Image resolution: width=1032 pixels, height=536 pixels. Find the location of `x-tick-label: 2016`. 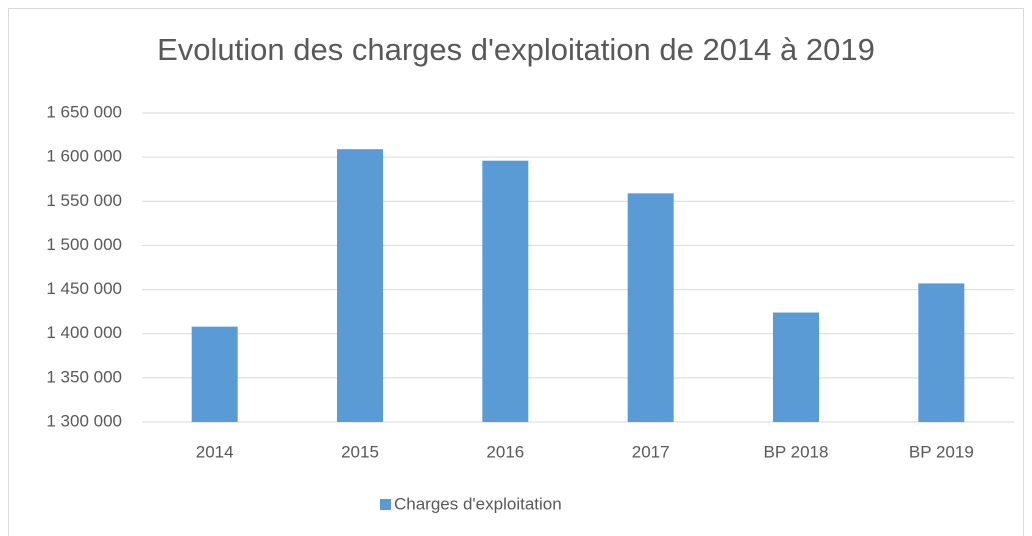

x-tick-label: 2016 is located at coordinates (505, 451).